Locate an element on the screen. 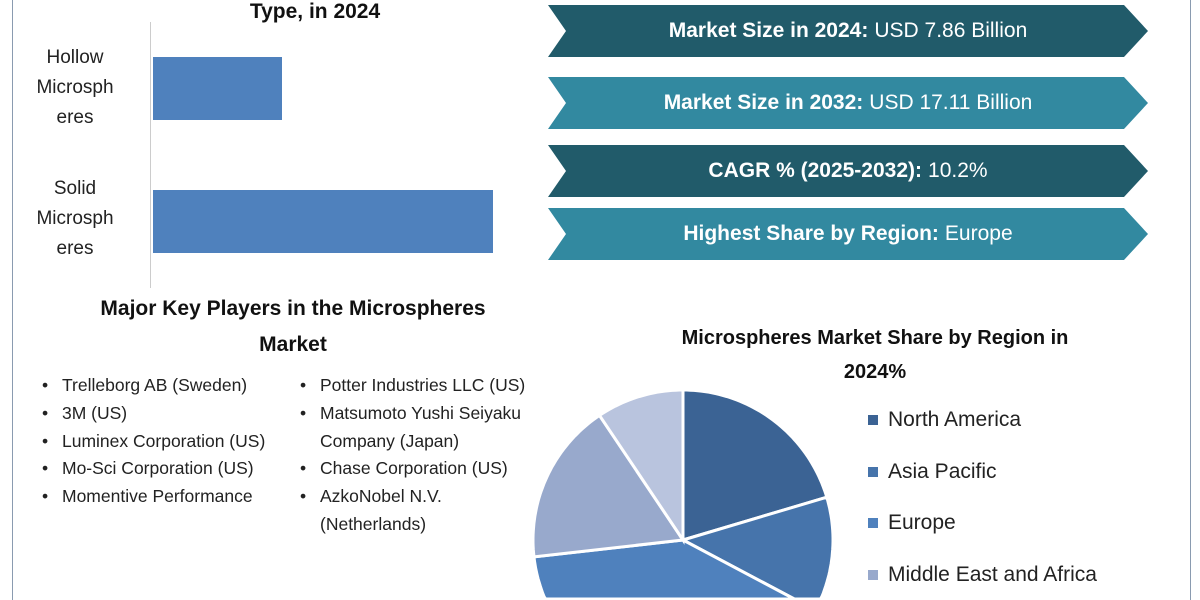 This screenshot has width=1200, height=600. legend-item: Asia Pacific is located at coordinates (932, 472).